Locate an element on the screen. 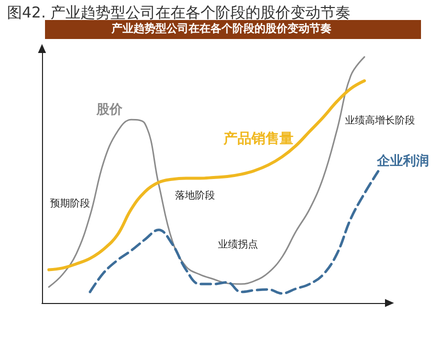 The width and height of the screenshot is (443, 346). series-label: 股价 is located at coordinates (109, 110).